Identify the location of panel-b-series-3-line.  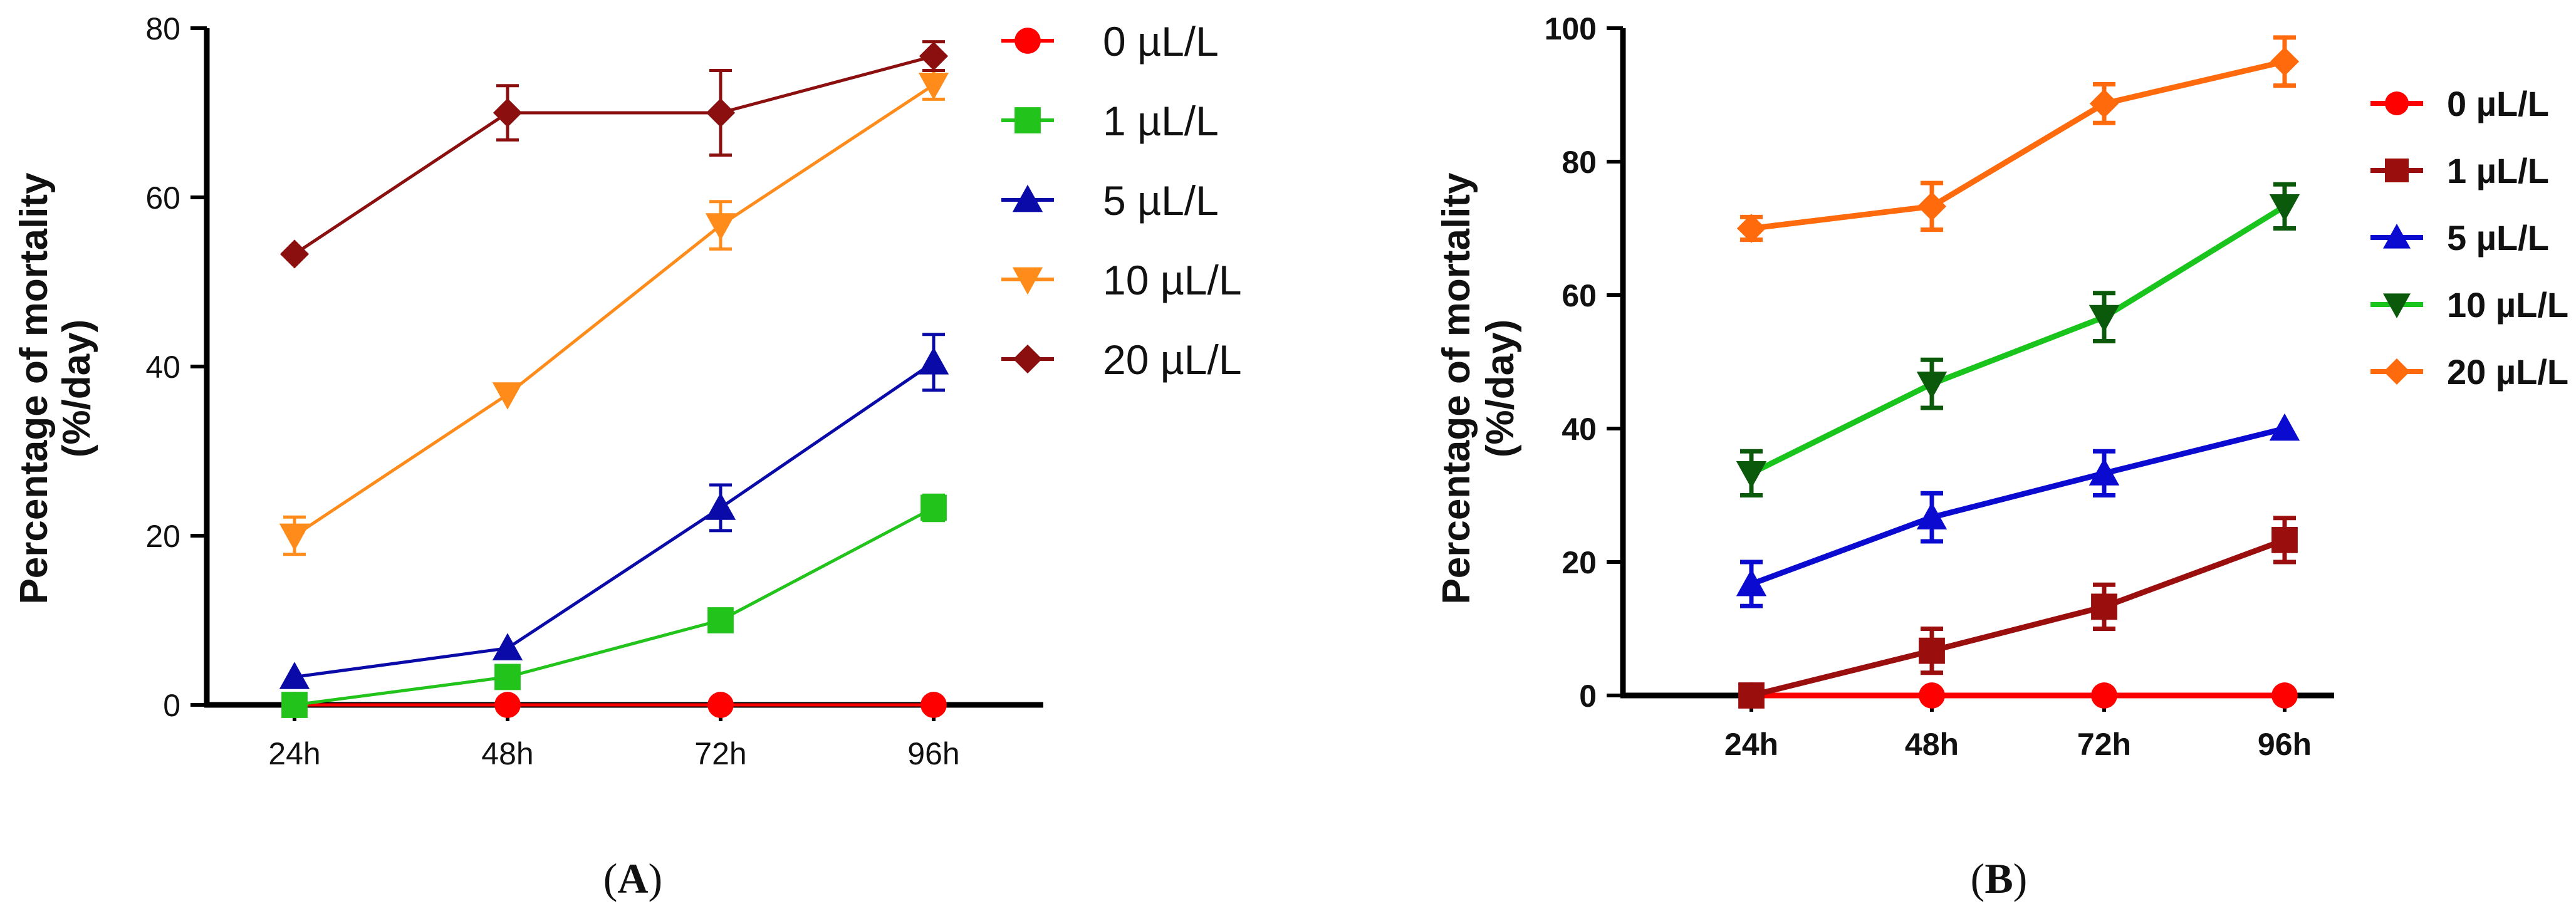
(2018, 340).